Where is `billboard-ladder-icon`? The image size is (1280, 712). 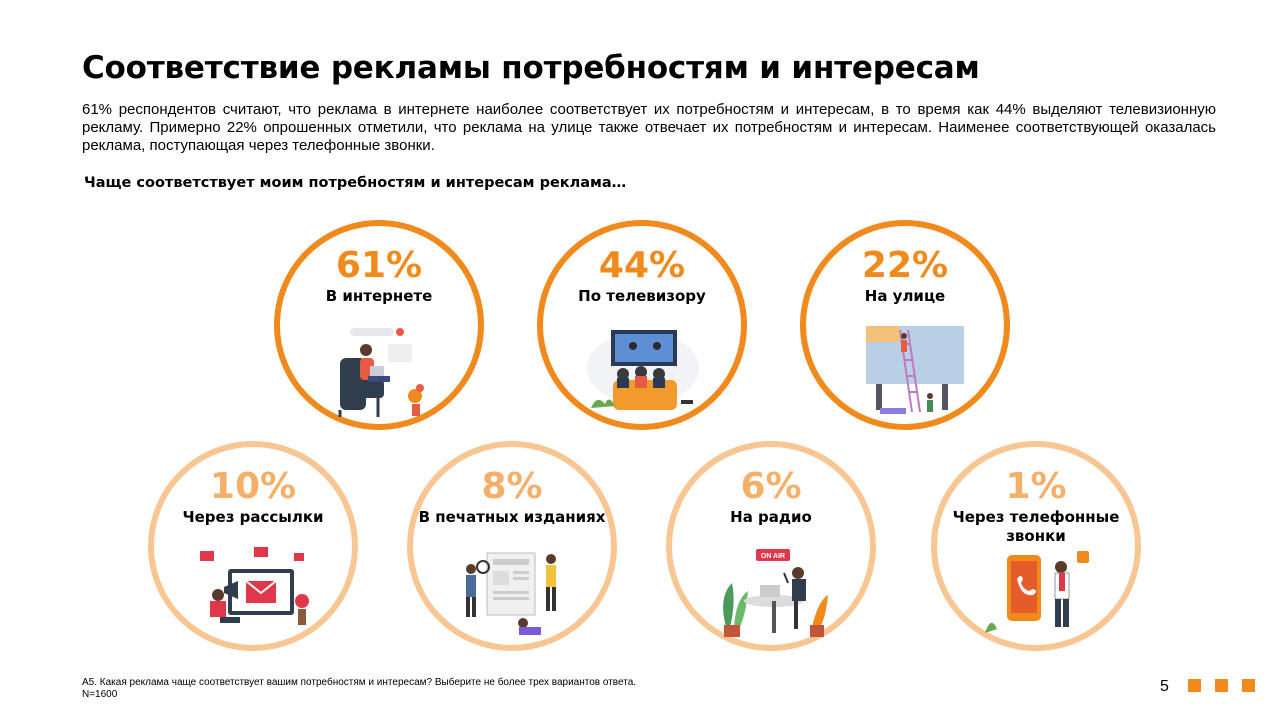 billboard-ladder-icon is located at coordinates (915, 370).